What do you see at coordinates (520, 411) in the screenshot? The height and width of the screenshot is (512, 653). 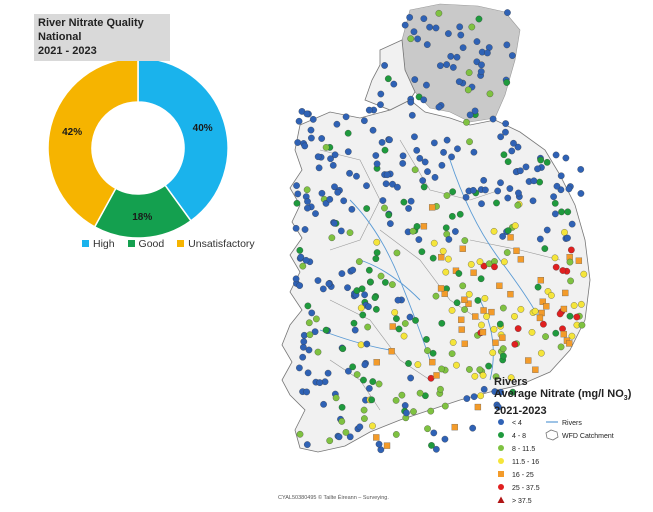 I see `map-legend-title3: 2021-2023` at bounding box center [520, 411].